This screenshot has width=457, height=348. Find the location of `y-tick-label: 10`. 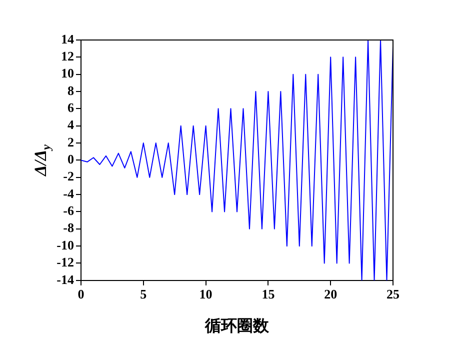

y-tick-label: 10 is located at coordinates (67, 73).